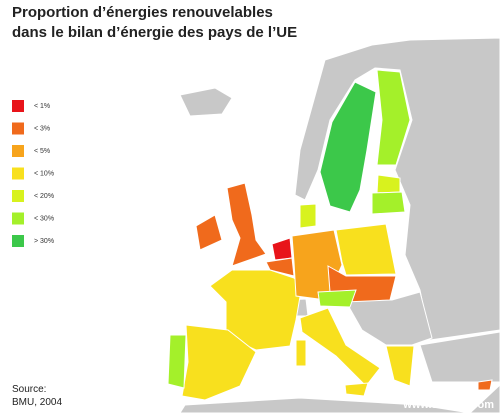  Describe the element at coordinates (42, 106) in the screenshot. I see `legend-label: < 1%` at that location.